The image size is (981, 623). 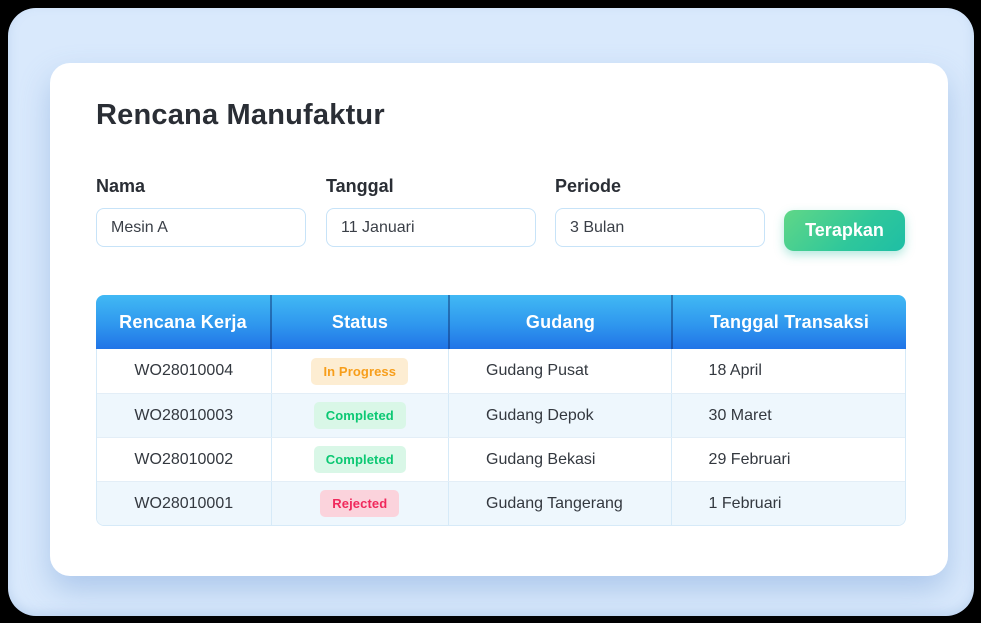 I want to click on cell-gudang: Gudang Pusat, so click(x=559, y=371).